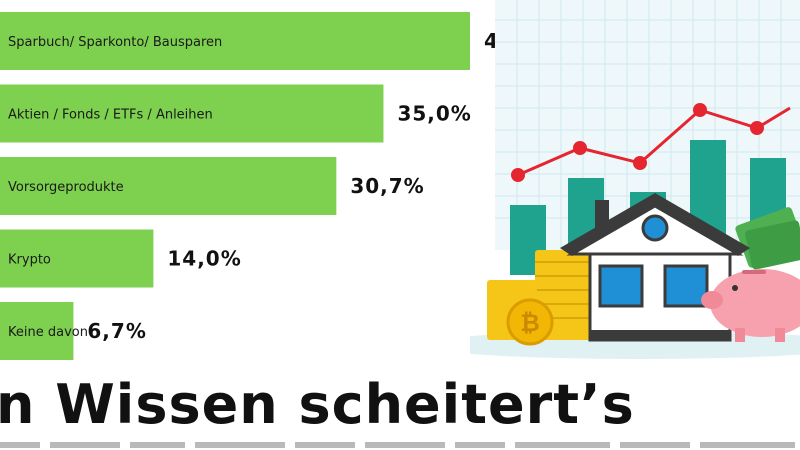  What do you see at coordinates (397, 445) in the screenshot?
I see `cut-off-text-line` at bounding box center [397, 445].